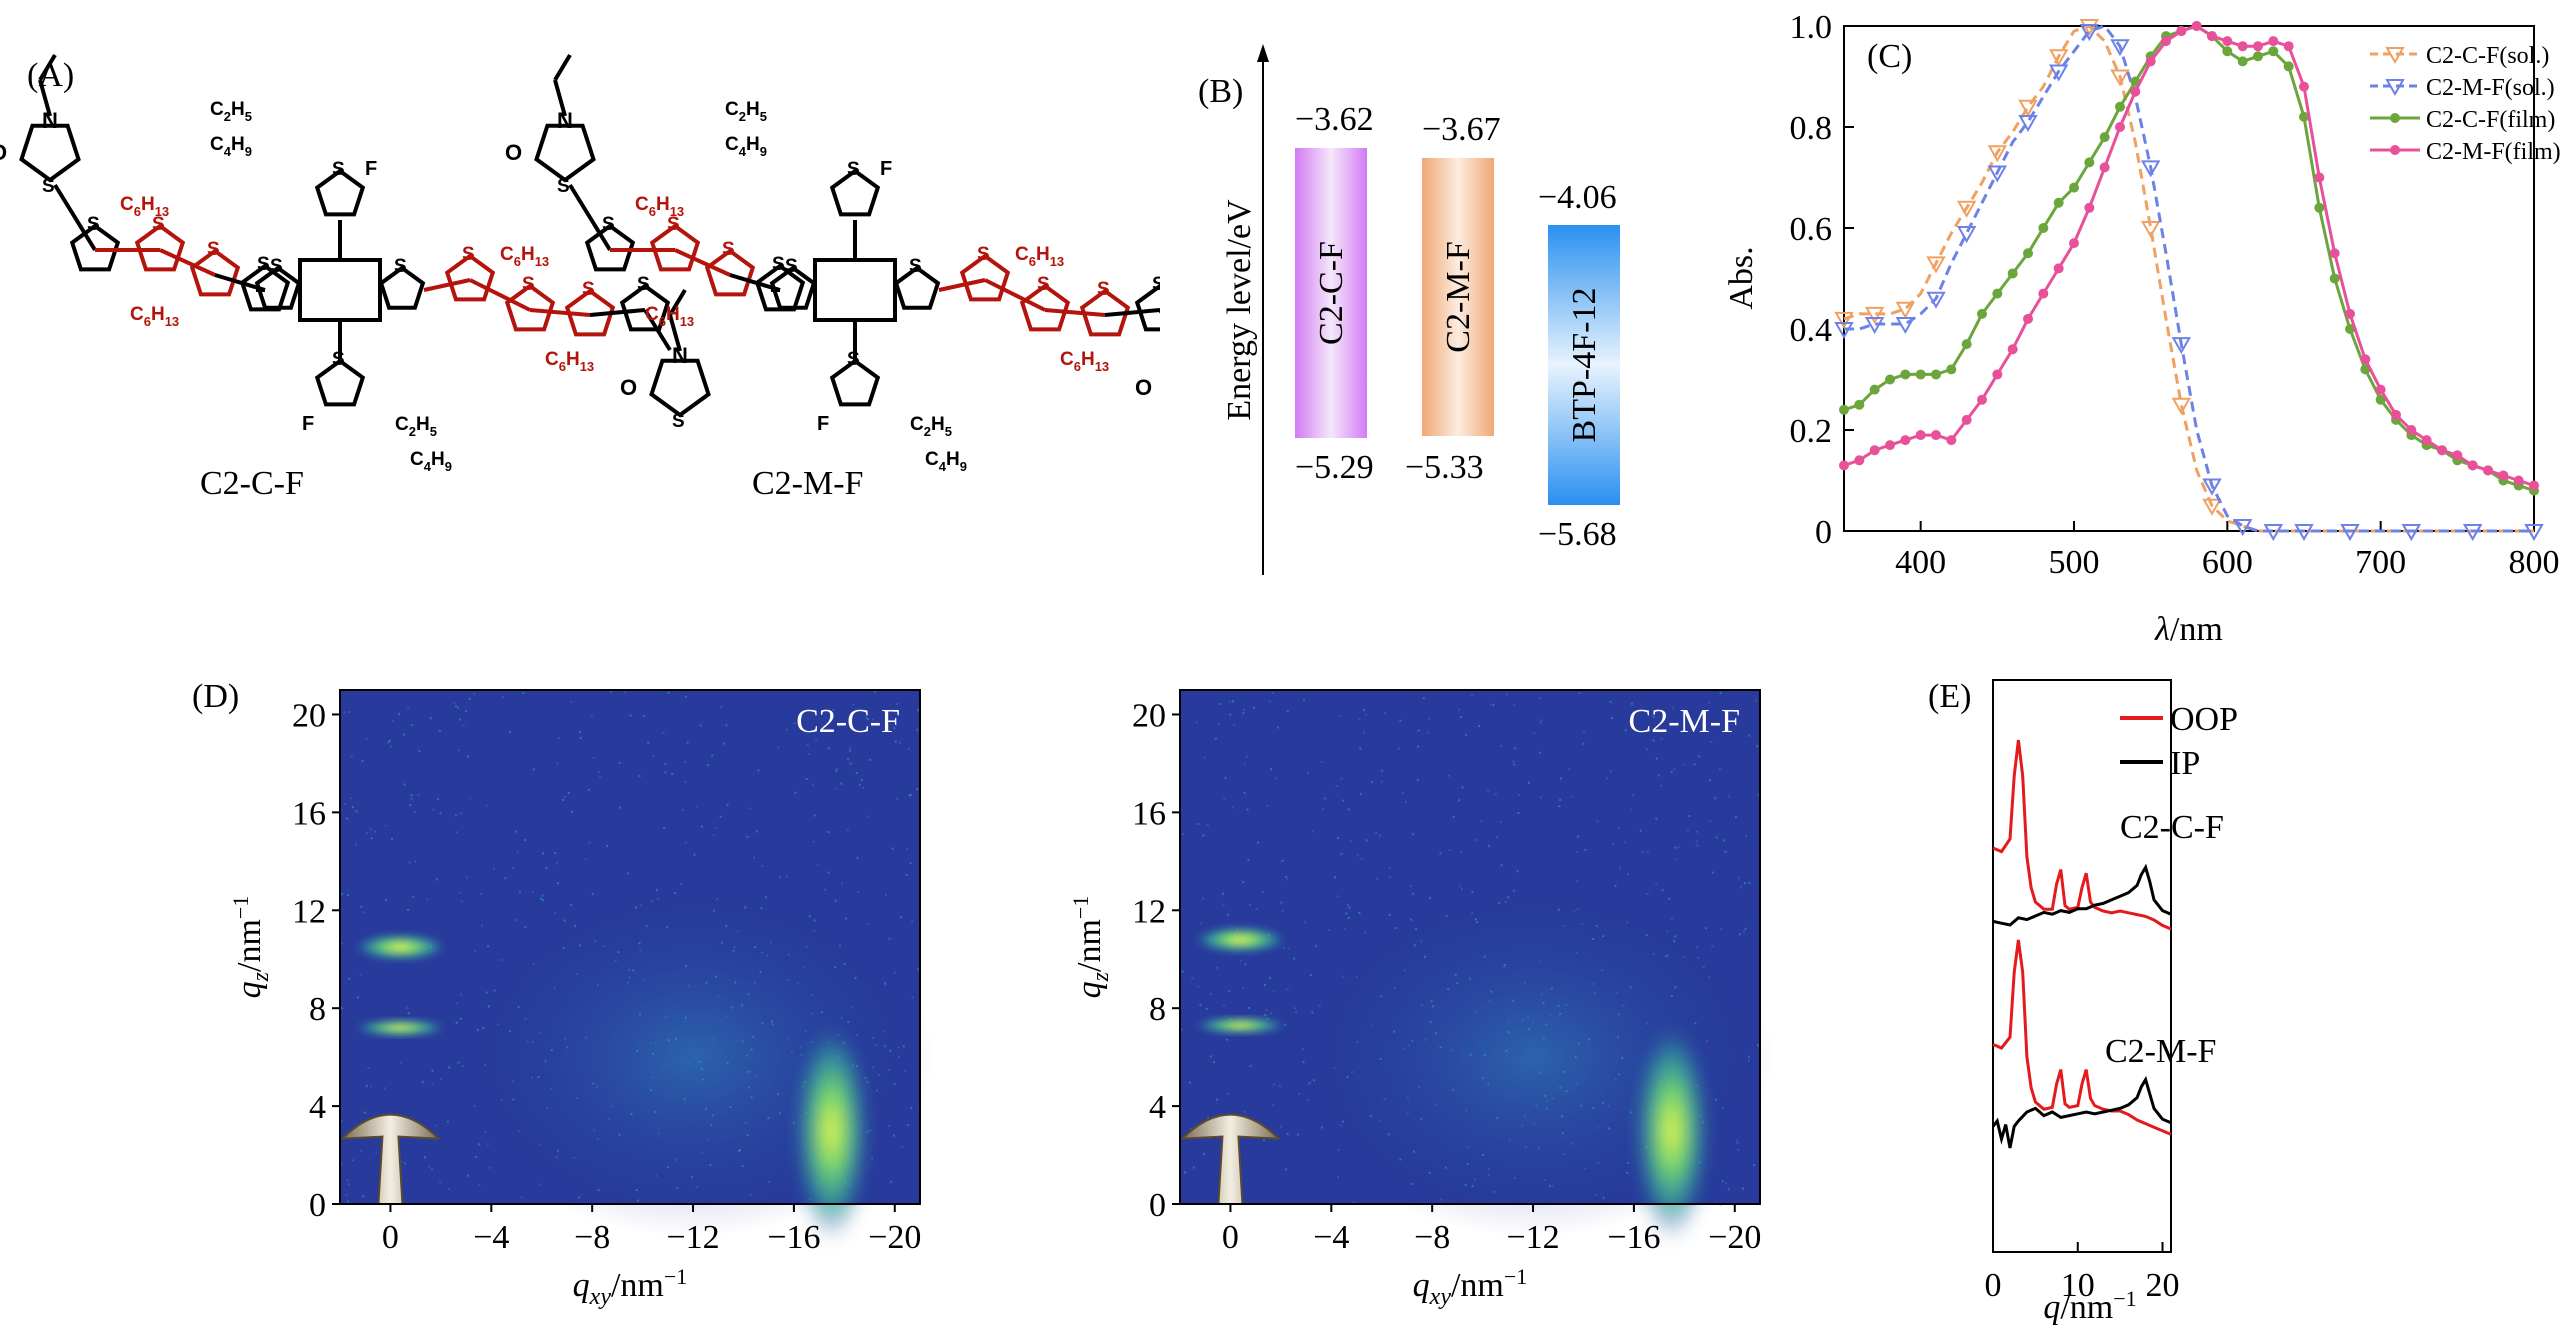 The width and height of the screenshot is (2567, 1339). Describe the element at coordinates (1240, 1025) in the screenshot. I see `lamellar-peak` at that location.